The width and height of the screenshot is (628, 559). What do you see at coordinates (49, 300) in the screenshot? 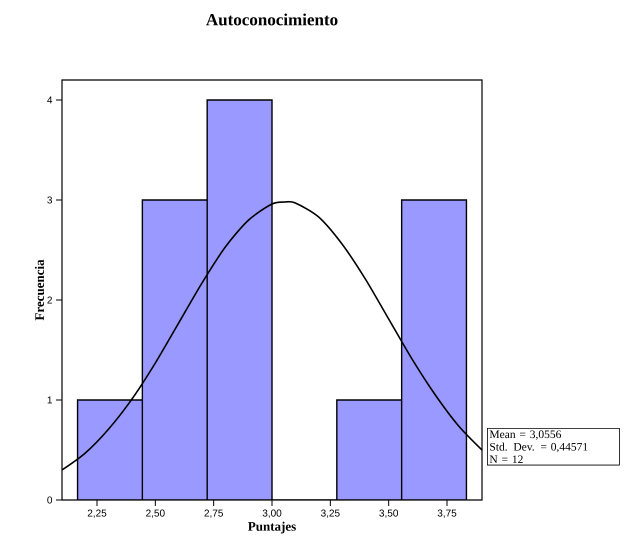
I see `y-tick-label: 2` at bounding box center [49, 300].